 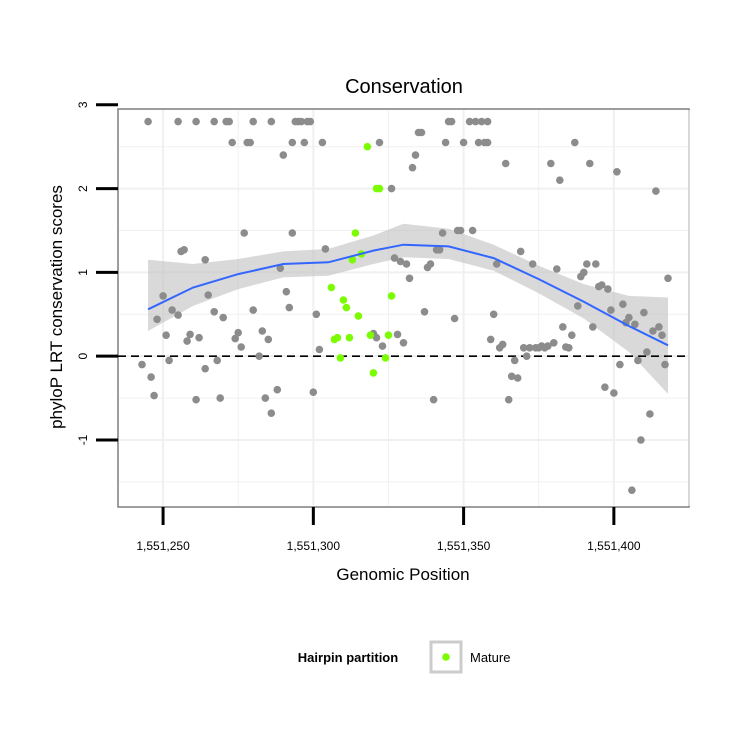 I want to click on legend-title: Hairpin partition, so click(x=348, y=657).